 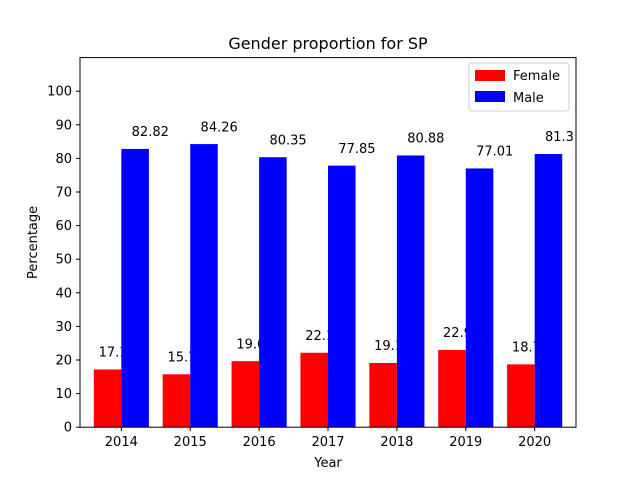 I want to click on data-label-male-2016: 80.35, so click(x=287, y=140).